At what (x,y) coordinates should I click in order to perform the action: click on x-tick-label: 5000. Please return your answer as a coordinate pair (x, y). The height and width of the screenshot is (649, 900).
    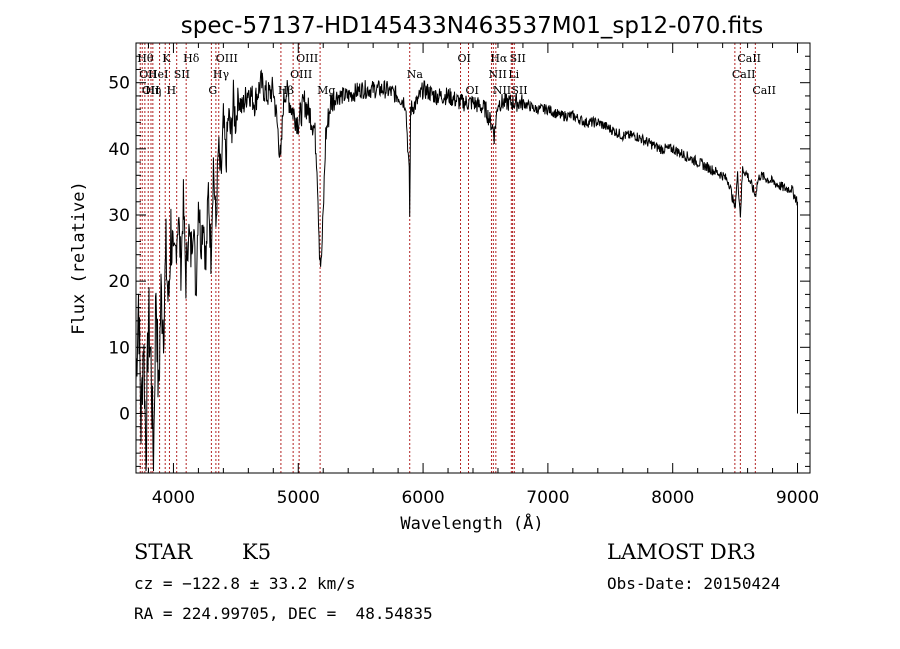
    Looking at the image, I should click on (298, 498).